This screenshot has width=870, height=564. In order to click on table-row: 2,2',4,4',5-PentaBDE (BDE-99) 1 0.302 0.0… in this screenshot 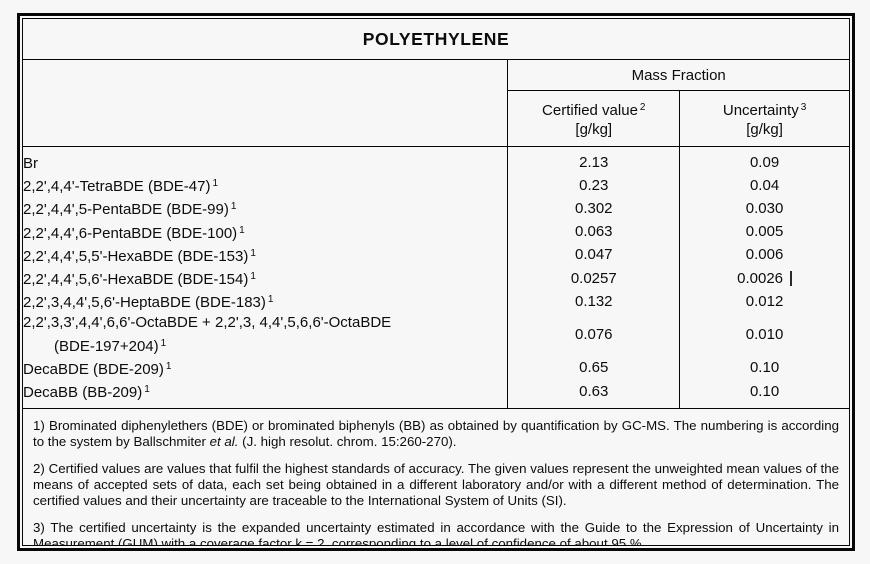, I will do `click(436, 209)`.